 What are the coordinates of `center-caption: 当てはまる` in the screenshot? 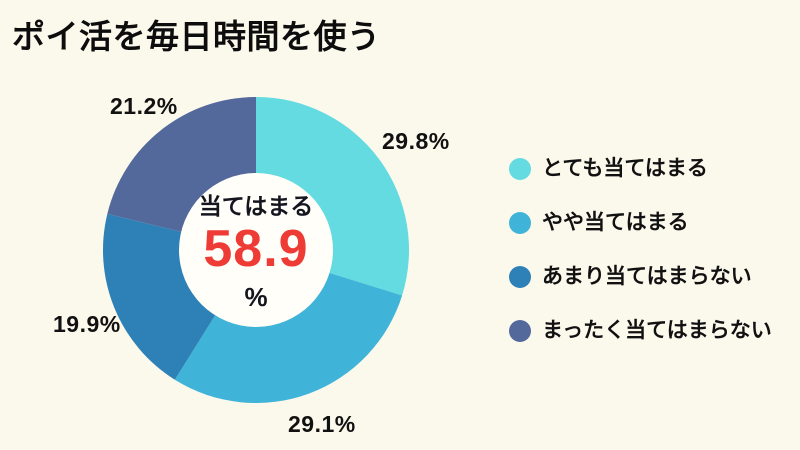 It's located at (256, 206).